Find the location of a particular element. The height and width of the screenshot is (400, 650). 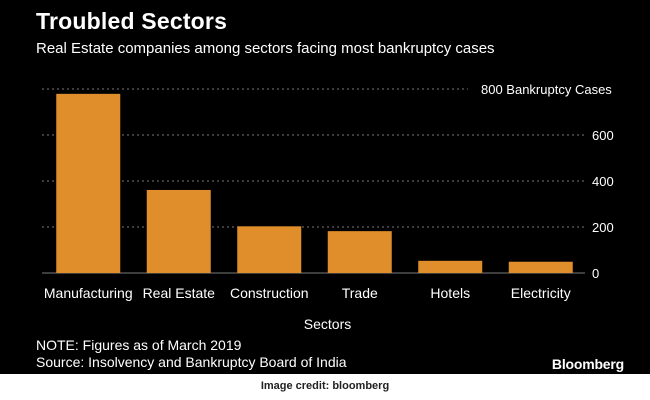

y-tick-label: 800 Bankruptcy Cases is located at coordinates (546, 89).